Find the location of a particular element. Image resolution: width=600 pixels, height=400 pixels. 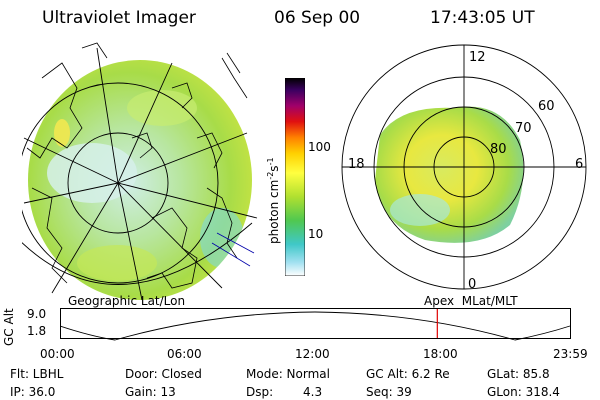

colorbar-tick-10: 10 is located at coordinates (316, 234).